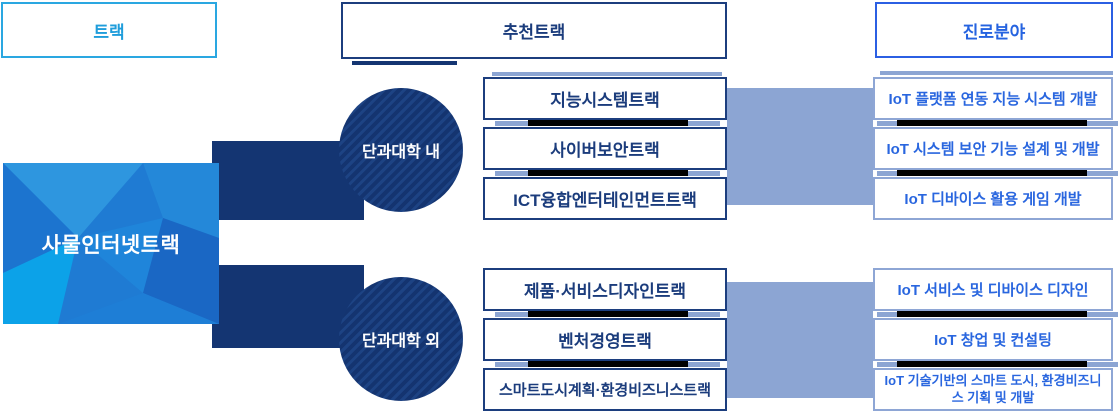 The image size is (1118, 413). What do you see at coordinates (800, 340) in the screenshot?
I see `connector-band-bottom` at bounding box center [800, 340].